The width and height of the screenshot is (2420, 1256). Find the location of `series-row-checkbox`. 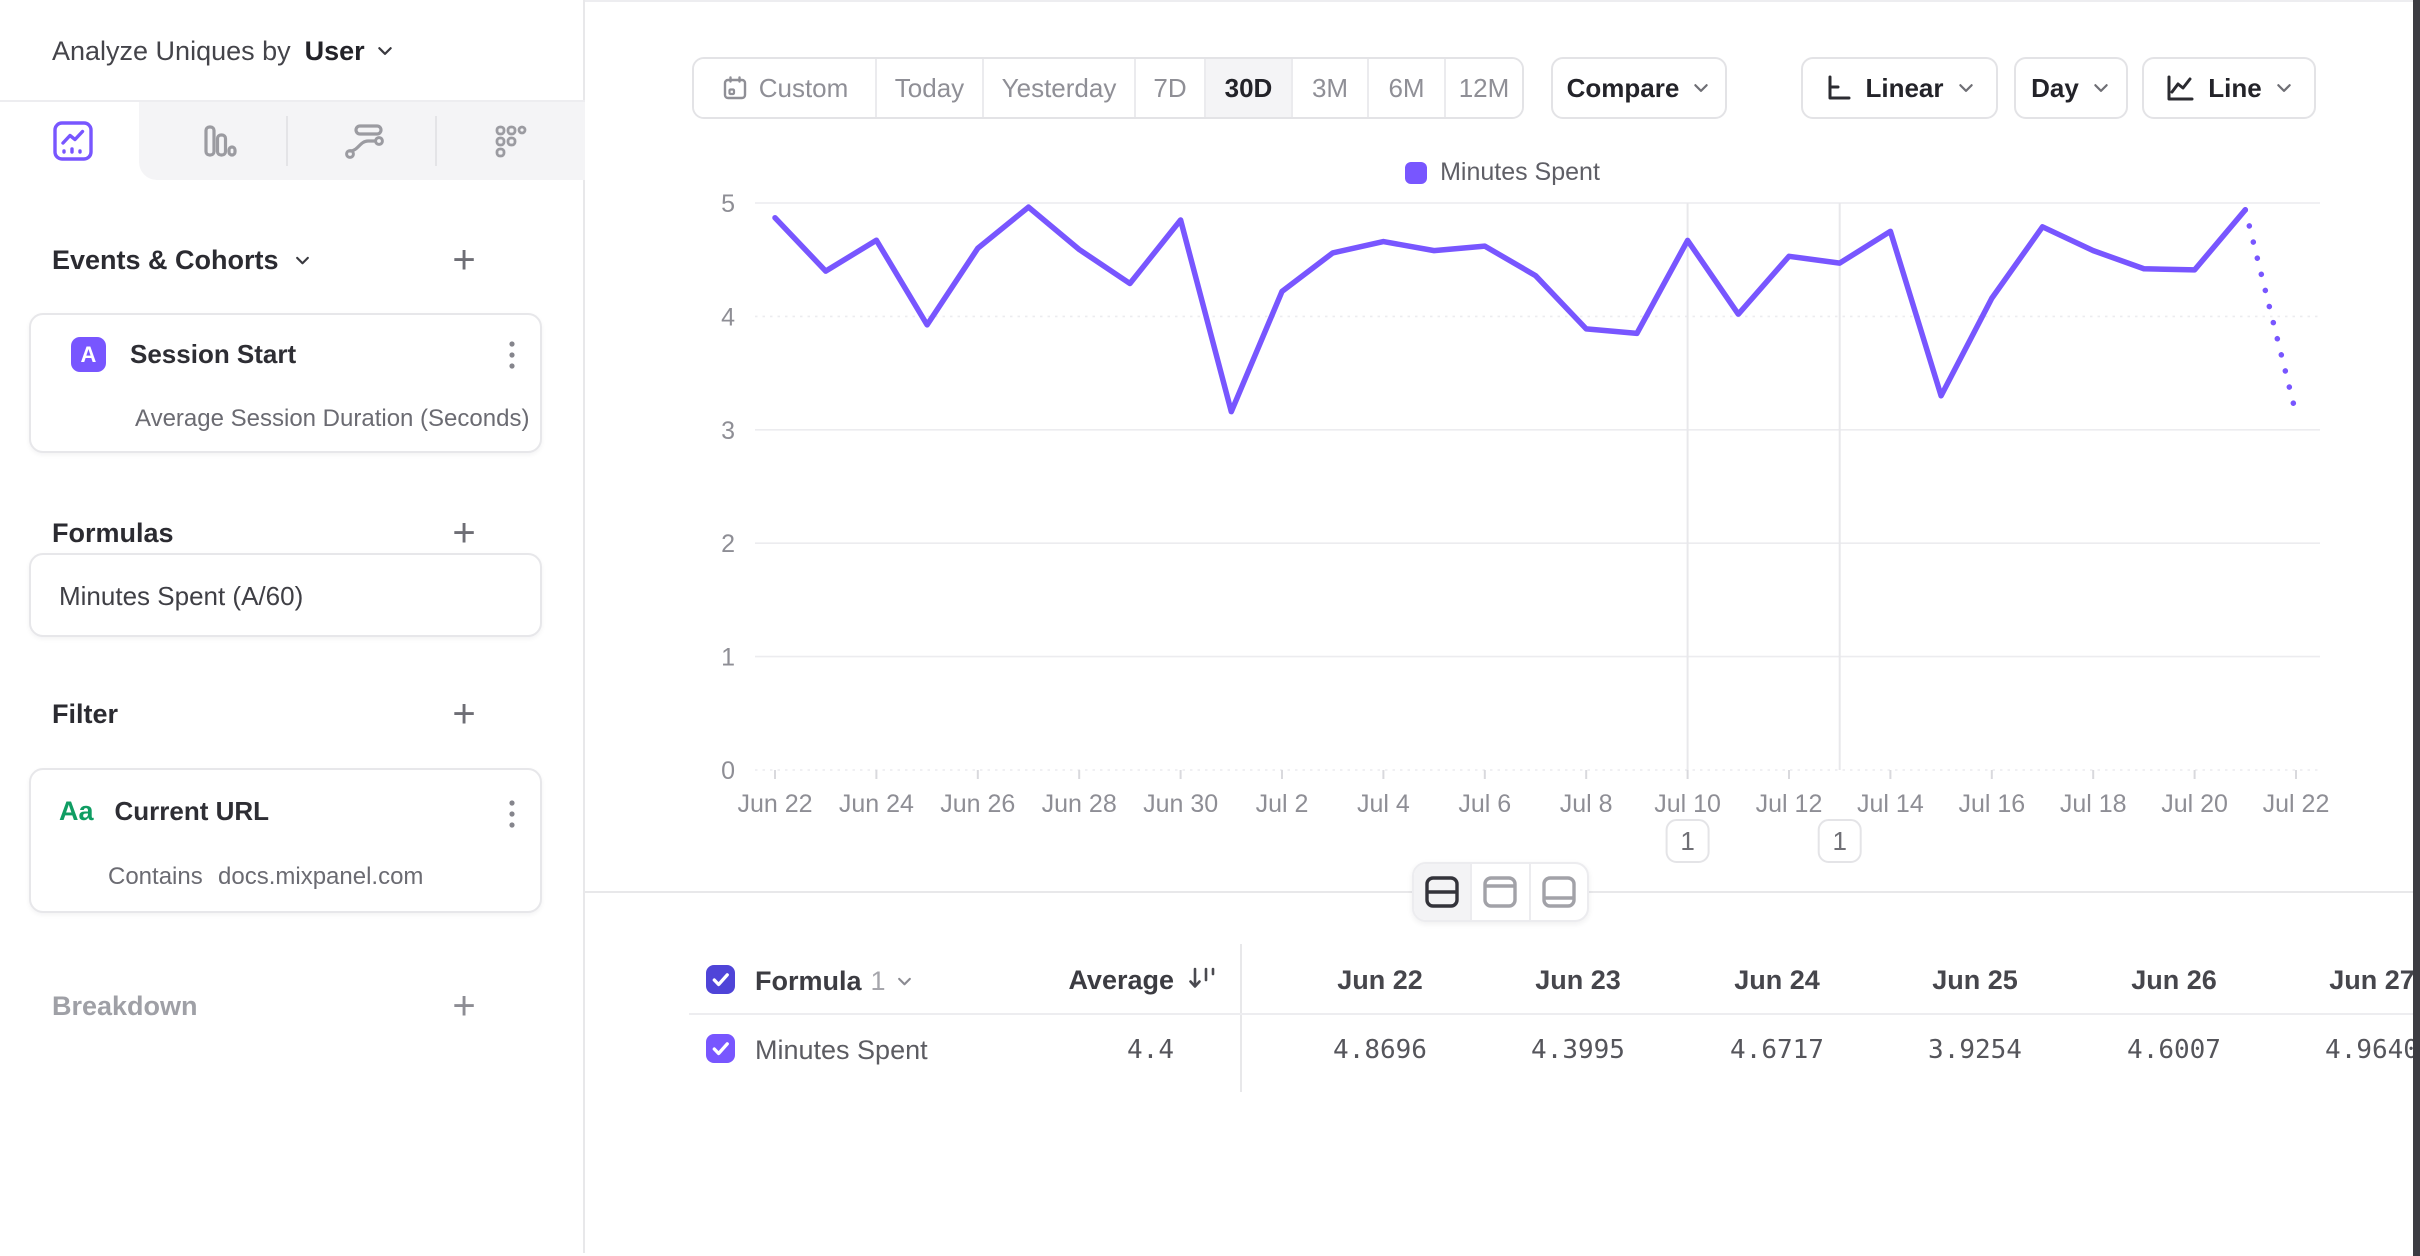

series-row-checkbox is located at coordinates (720, 1048).